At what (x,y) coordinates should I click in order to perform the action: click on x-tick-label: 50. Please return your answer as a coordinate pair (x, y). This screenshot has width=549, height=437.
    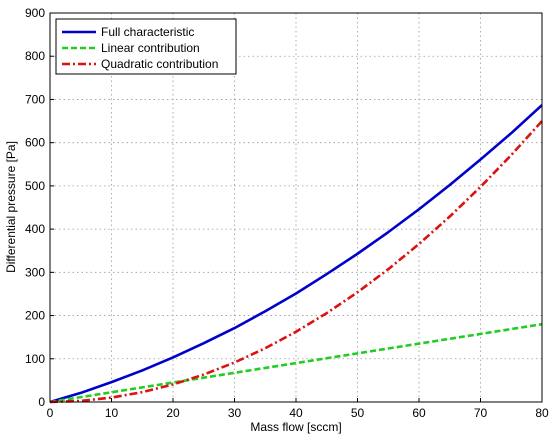
    Looking at the image, I should click on (358, 413).